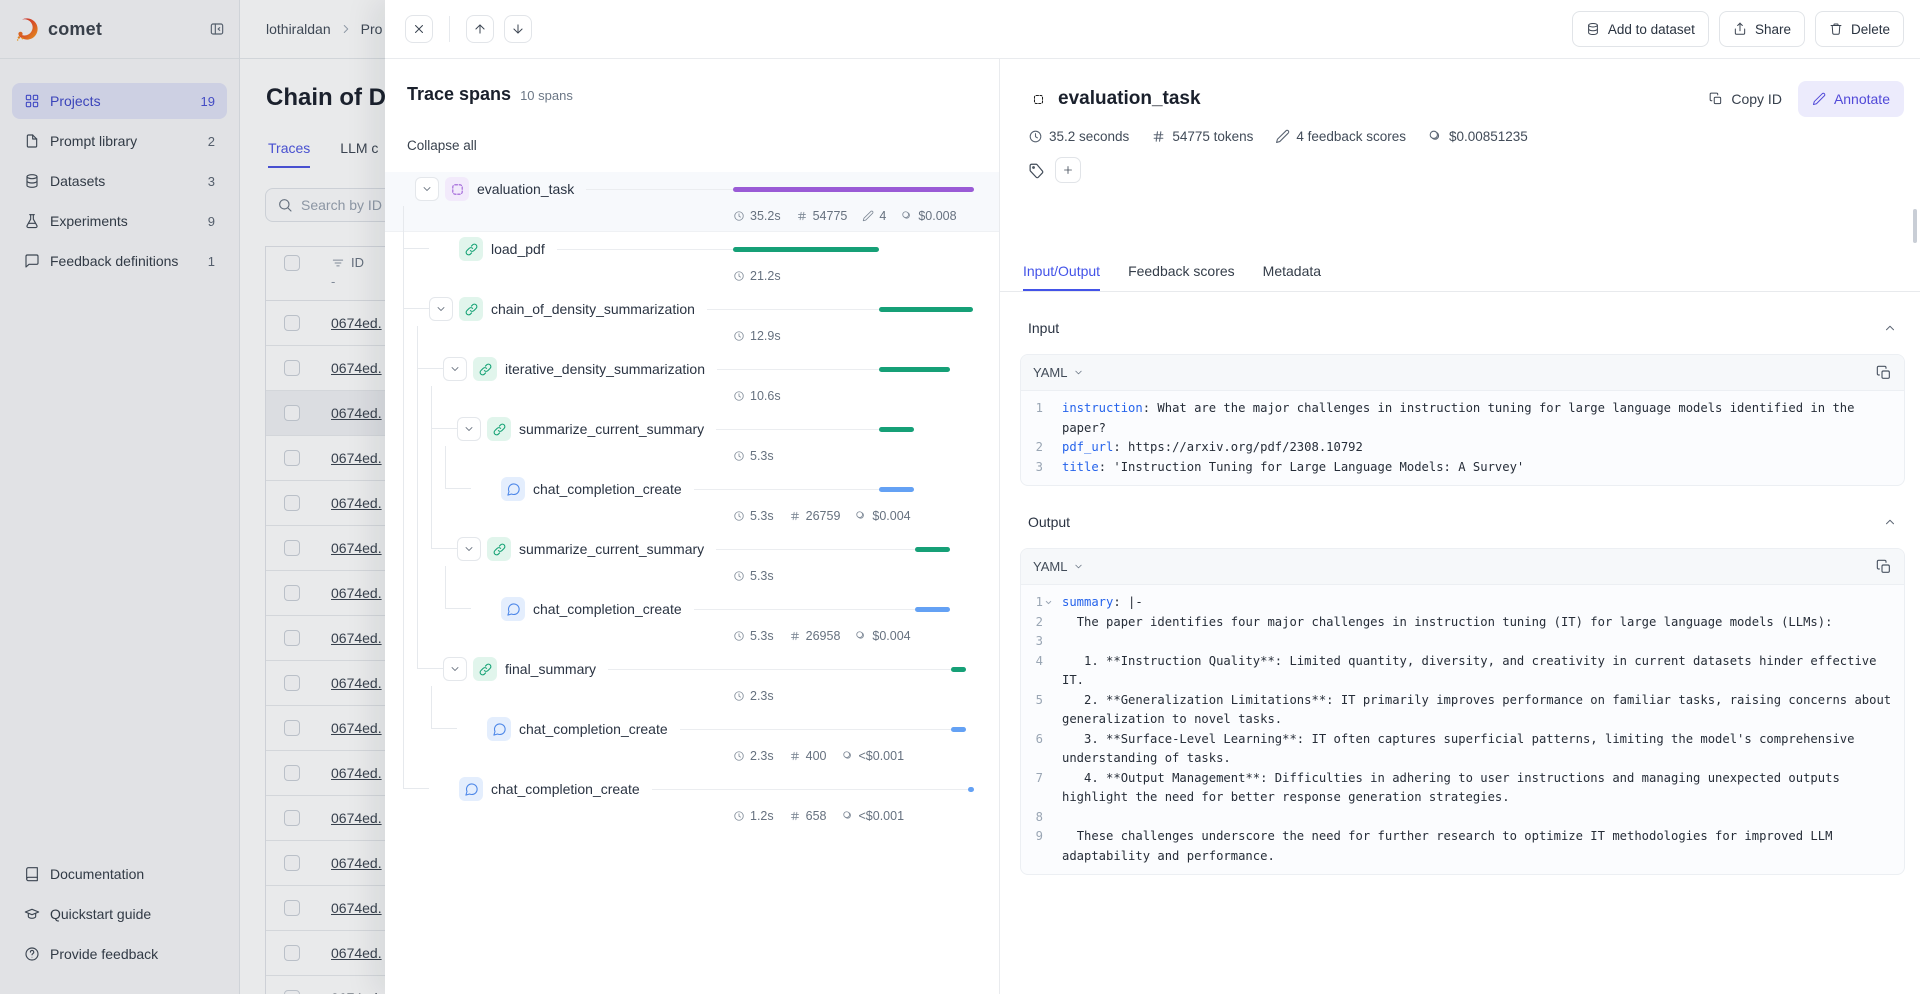 This screenshot has height=994, width=1920. Describe the element at coordinates (119, 261) in the screenshot. I see `sidebar-item-feedback-definitions: Feedback definitions 1` at that location.